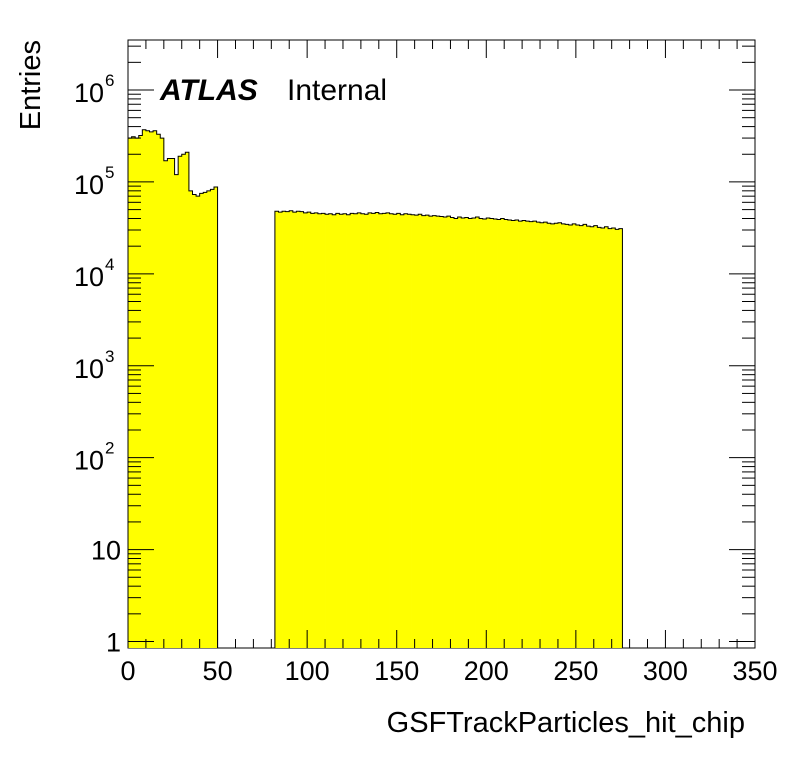 This screenshot has width=796, height=772. I want to click on y-tick-exponent: 5, so click(109, 172).